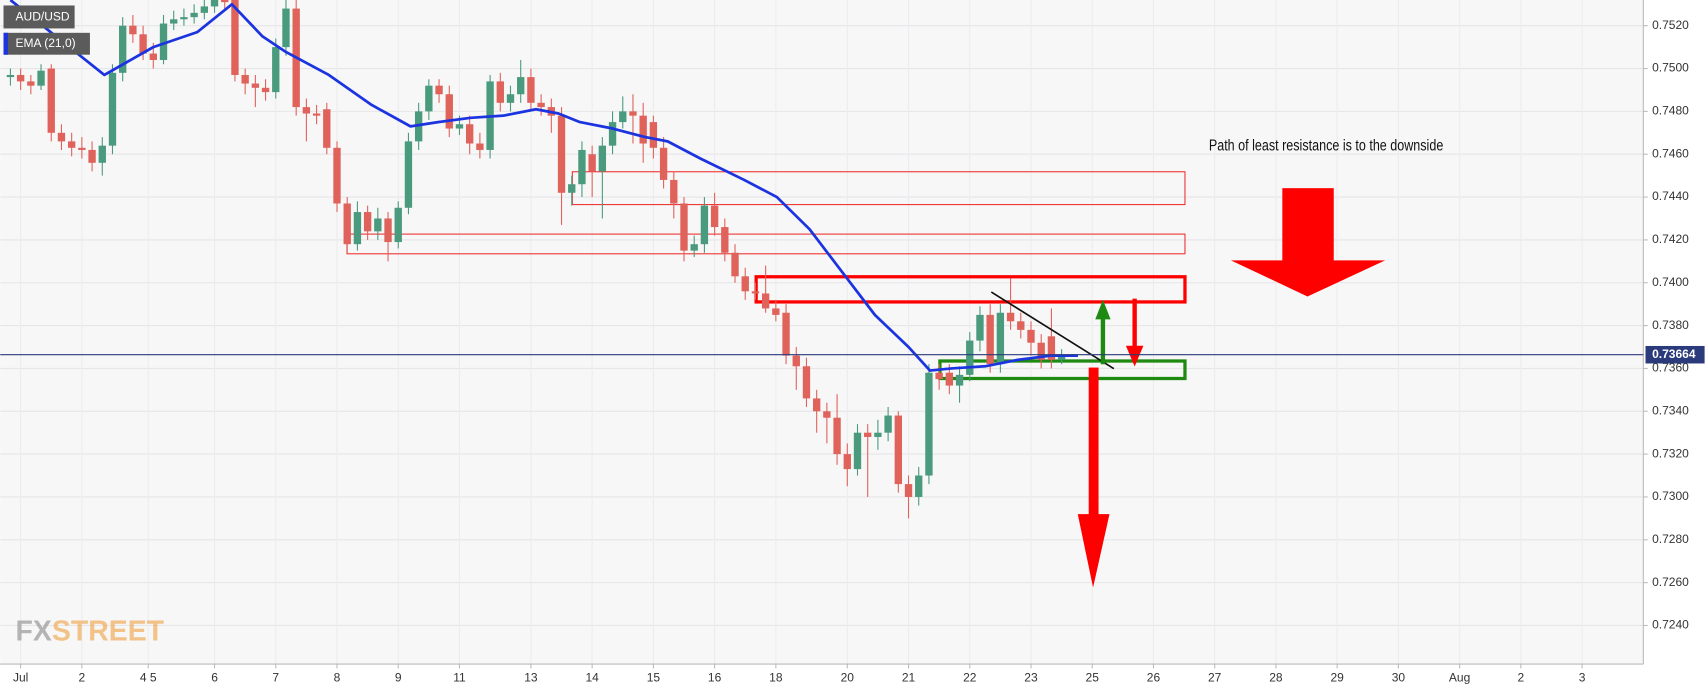 Image resolution: width=1707 pixels, height=687 pixels. I want to click on legend-label: AUD/USD, so click(43, 17).